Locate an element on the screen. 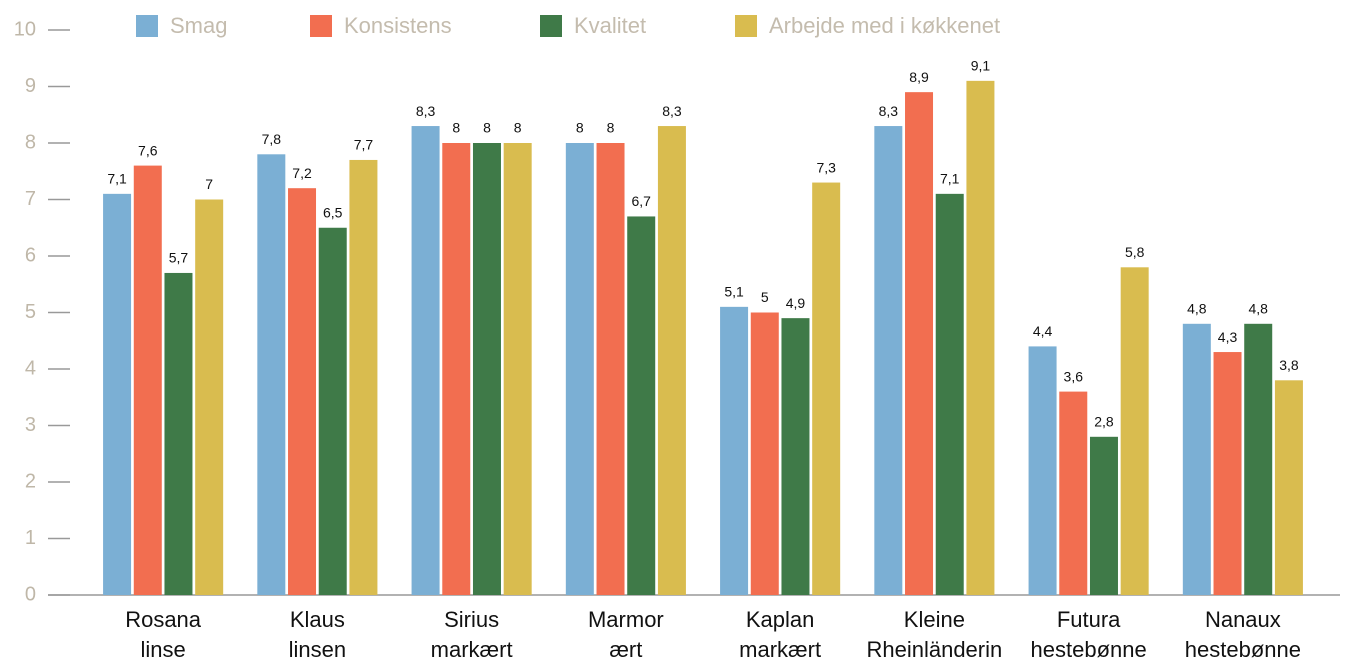 This screenshot has height=662, width=1352. y-tick-label: 3 is located at coordinates (30, 425).